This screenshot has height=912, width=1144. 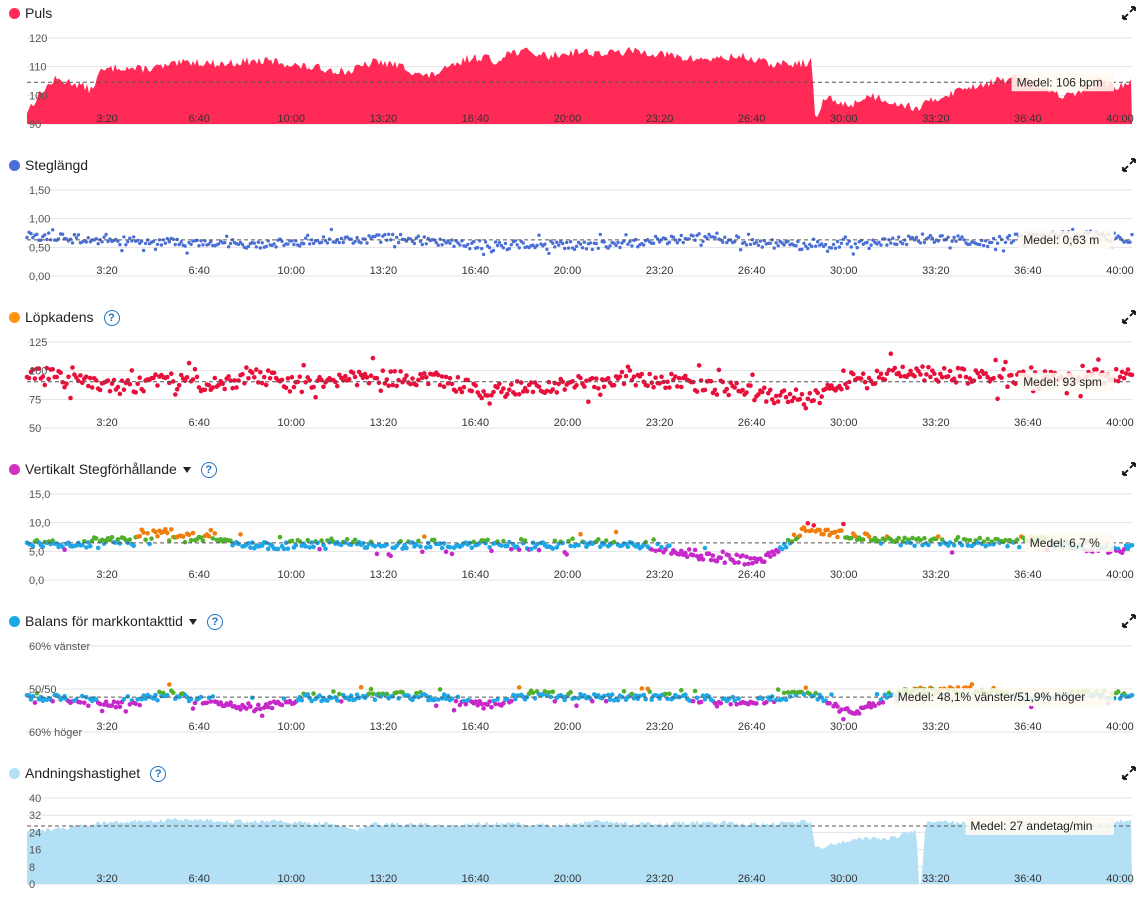 What do you see at coordinates (1120, 119) in the screenshot?
I see `x-tick-label: 40:00` at bounding box center [1120, 119].